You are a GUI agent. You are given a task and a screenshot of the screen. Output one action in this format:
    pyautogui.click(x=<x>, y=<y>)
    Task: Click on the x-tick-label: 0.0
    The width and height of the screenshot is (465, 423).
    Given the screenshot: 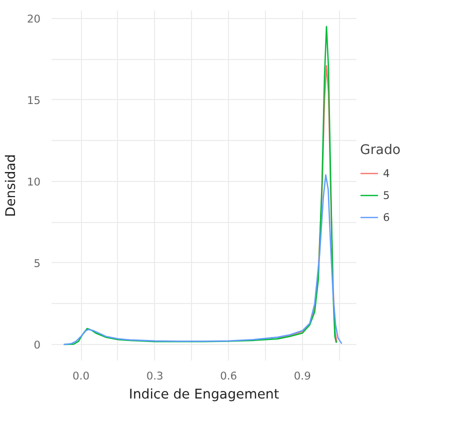 What is the action you would take?
    pyautogui.click(x=81, y=376)
    